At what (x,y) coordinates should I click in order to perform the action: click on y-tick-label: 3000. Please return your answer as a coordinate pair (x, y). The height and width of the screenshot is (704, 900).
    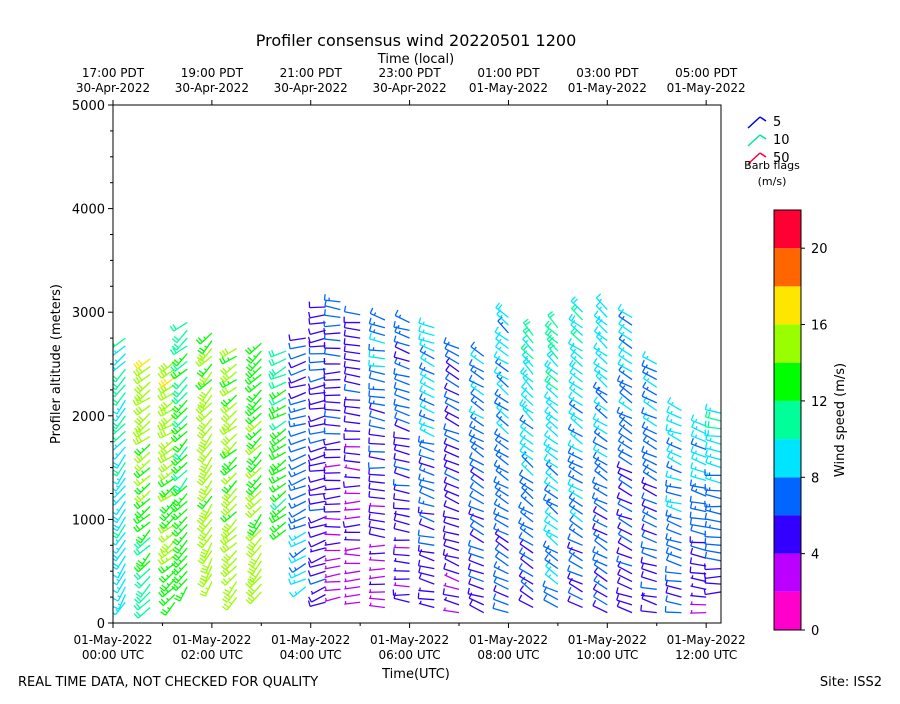
    Looking at the image, I should click on (88, 313).